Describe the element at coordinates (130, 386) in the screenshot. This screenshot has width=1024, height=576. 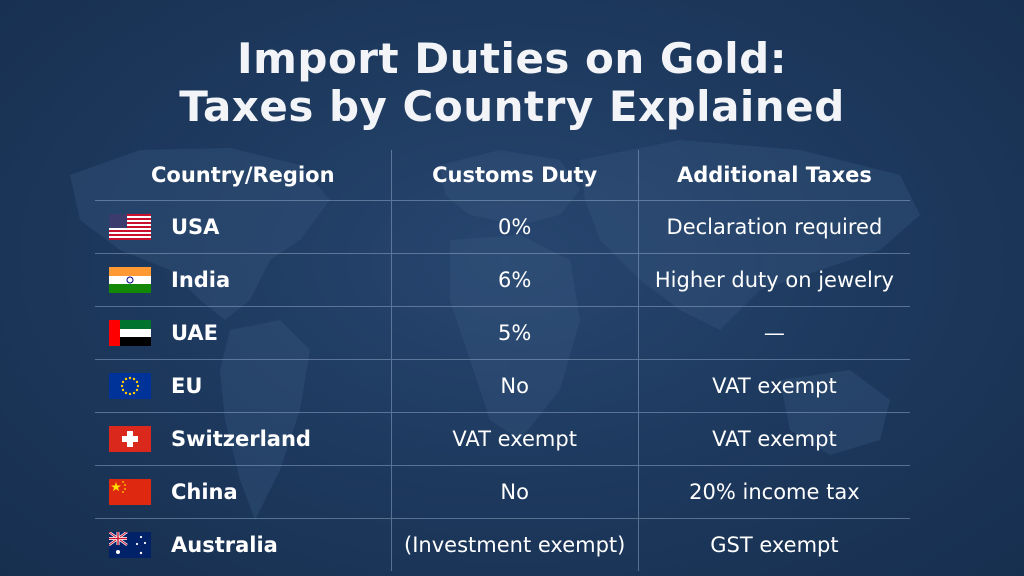
I see `eu-flag-icon` at that location.